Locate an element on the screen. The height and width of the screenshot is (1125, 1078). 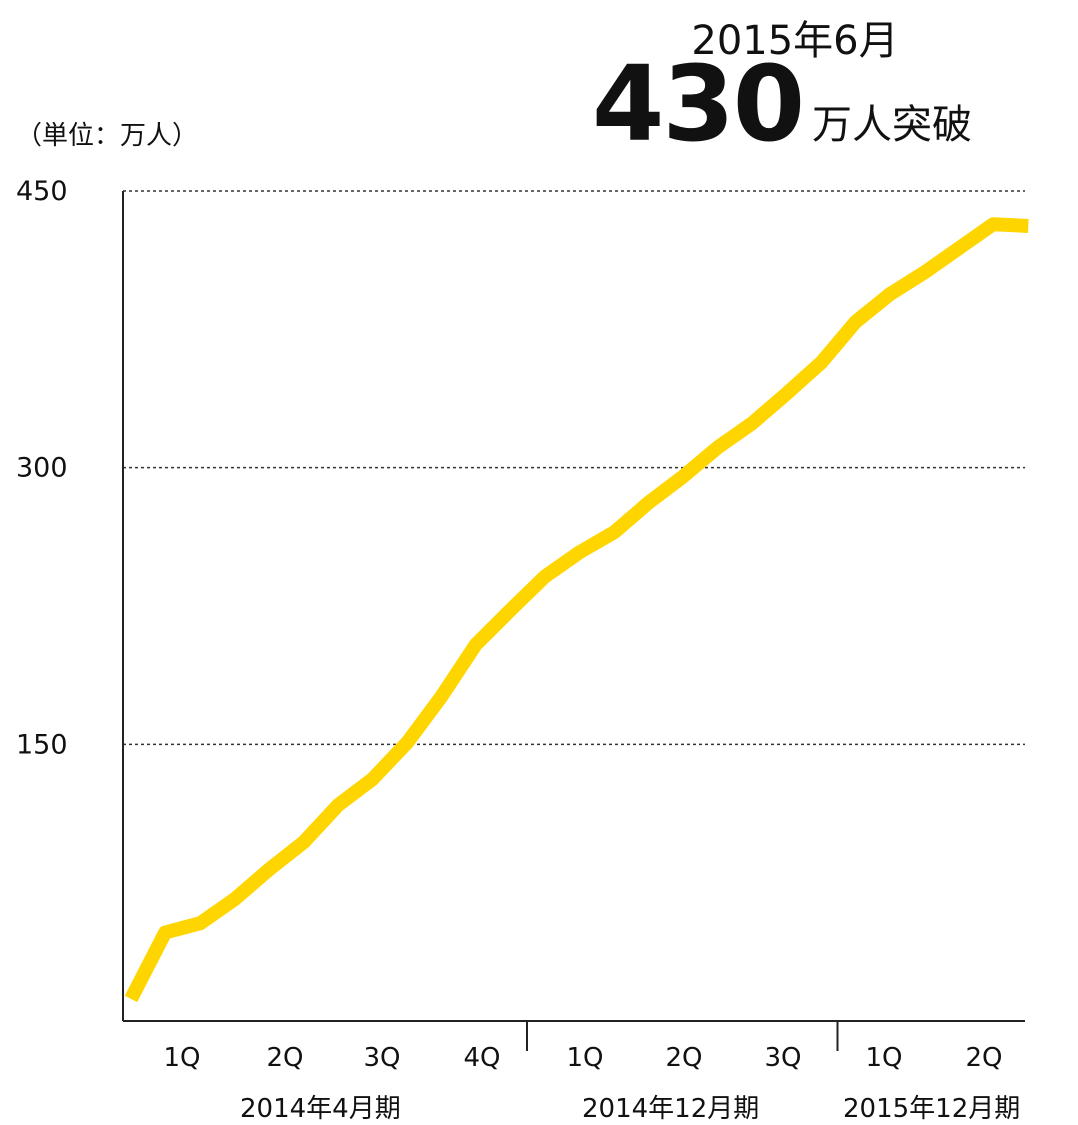
period-label-2014-4: 2014年4月期 is located at coordinates (320, 1109).